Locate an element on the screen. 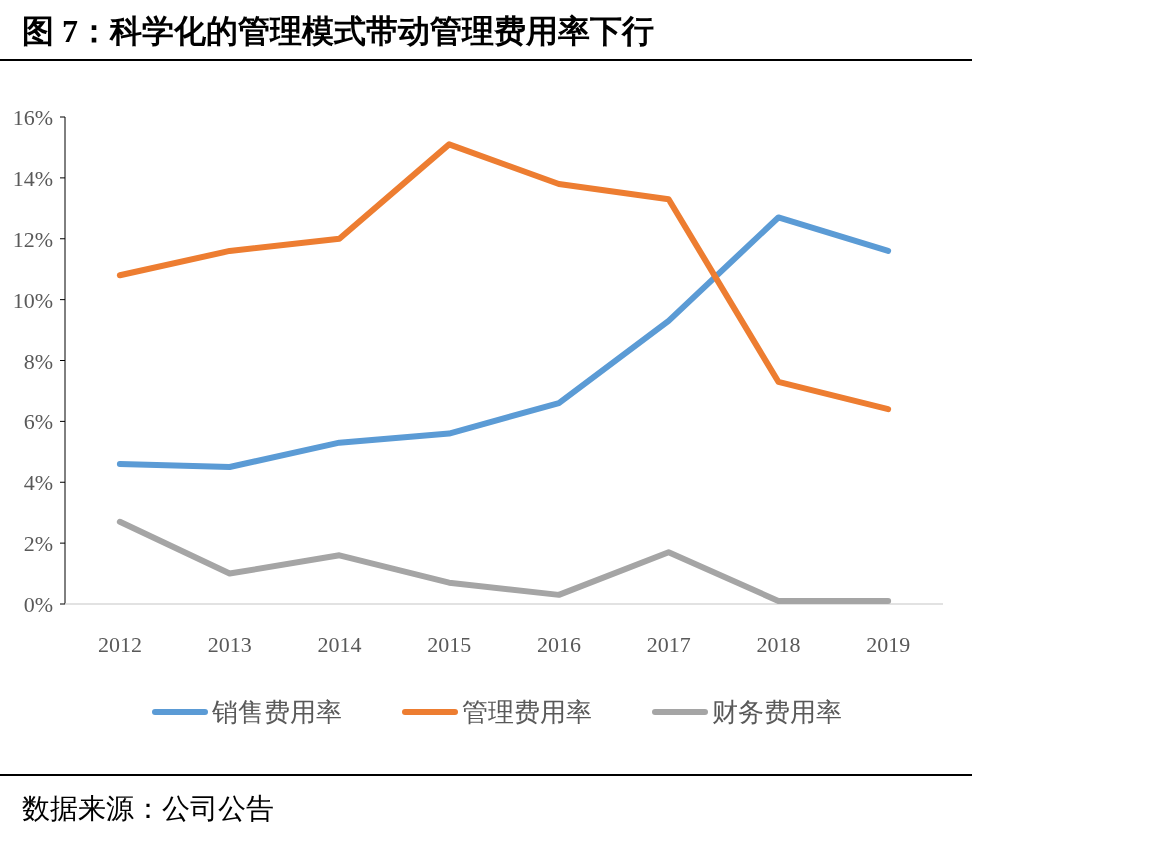  x-tick-label: 2012 is located at coordinates (119, 644).